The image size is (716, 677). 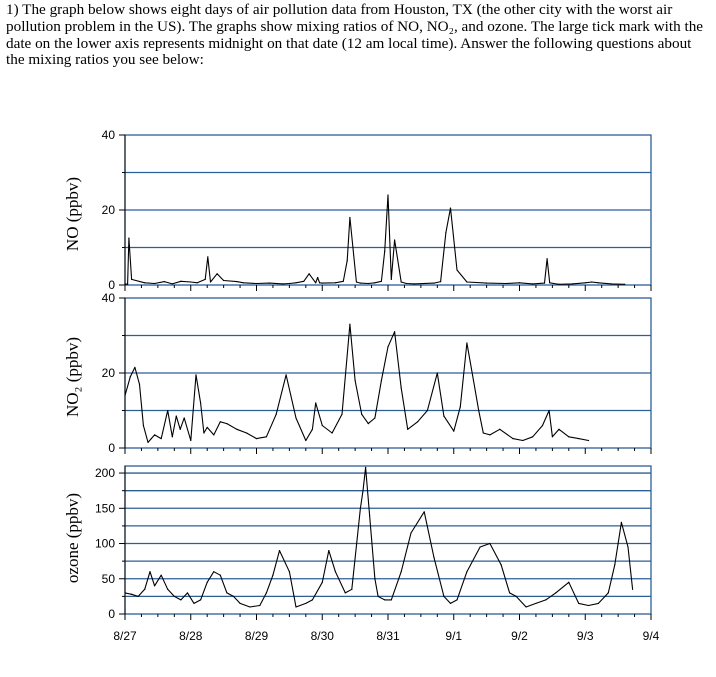 What do you see at coordinates (651, 636) in the screenshot?
I see `x-tick-label: 9/4` at bounding box center [651, 636].